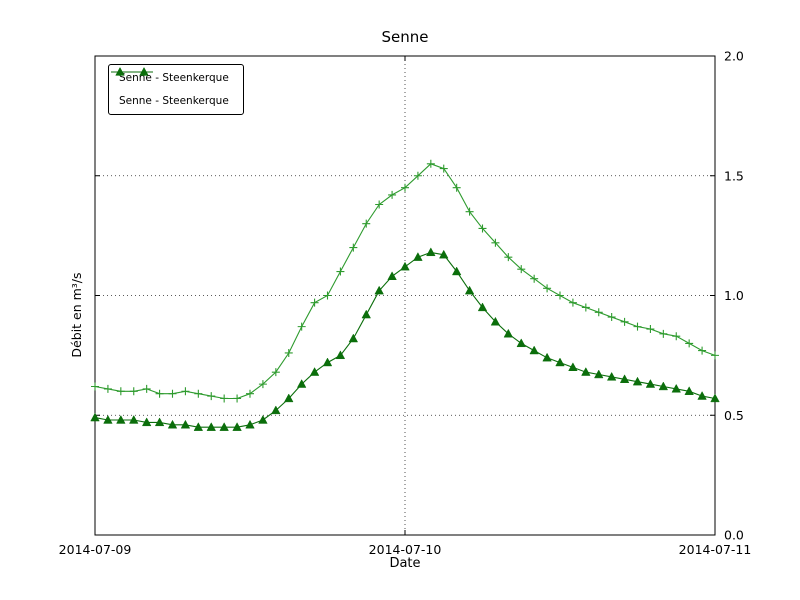 Image resolution: width=800 pixels, height=600 pixels. I want to click on y-tick-label-4: 2.0, so click(734, 56).